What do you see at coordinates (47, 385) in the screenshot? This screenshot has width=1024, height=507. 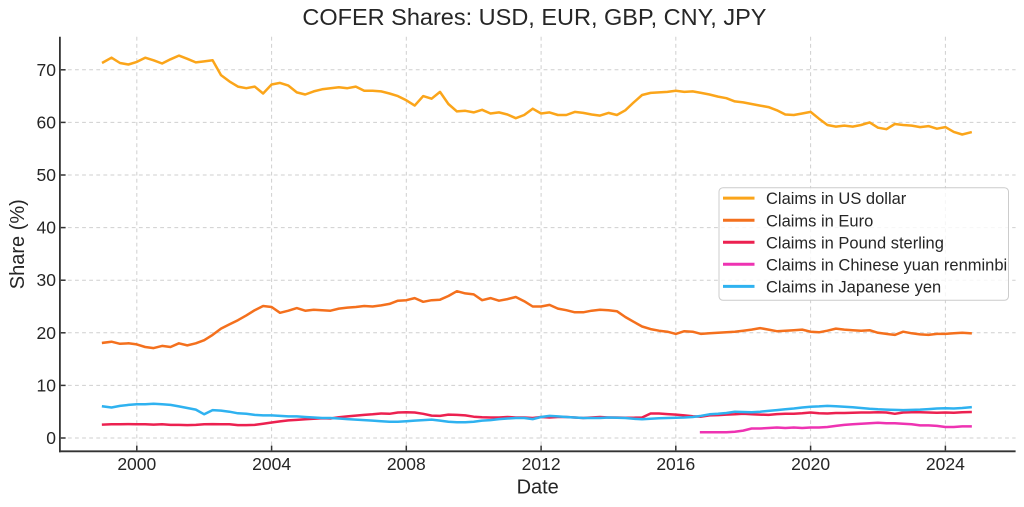 I see `svg-text: 10` at bounding box center [47, 385].